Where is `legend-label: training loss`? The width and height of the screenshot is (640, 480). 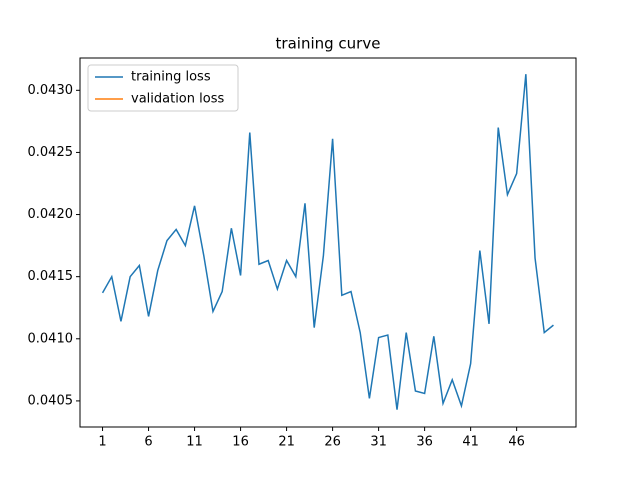 legend-label: training loss is located at coordinates (171, 77).